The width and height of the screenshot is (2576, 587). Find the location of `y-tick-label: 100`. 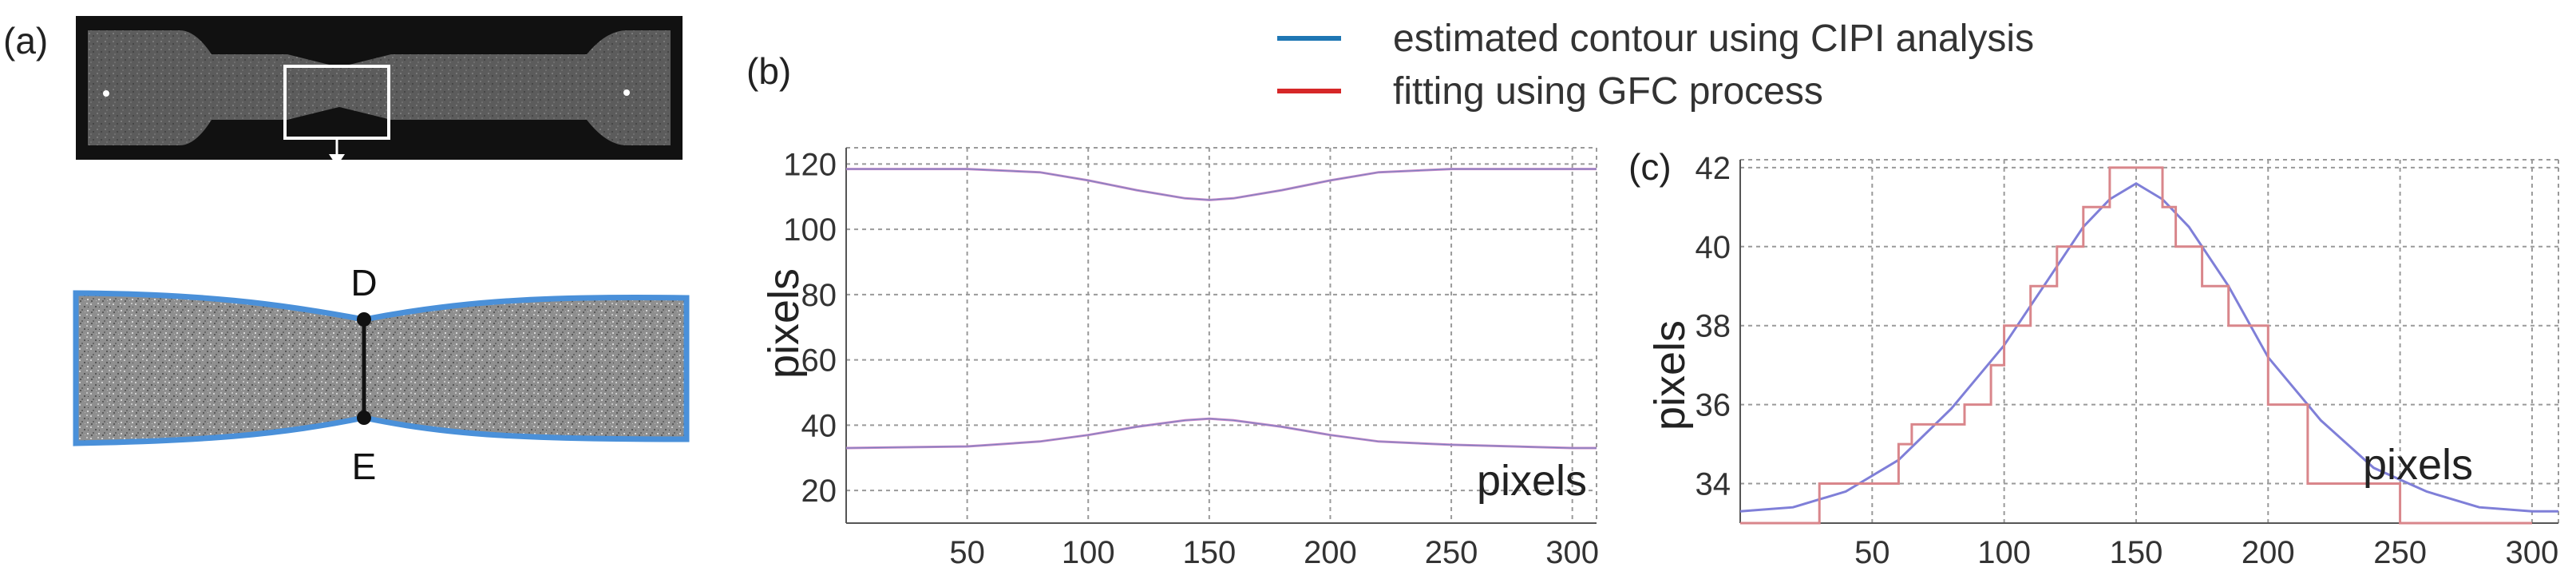

y-tick-label: 100 is located at coordinates (810, 230).